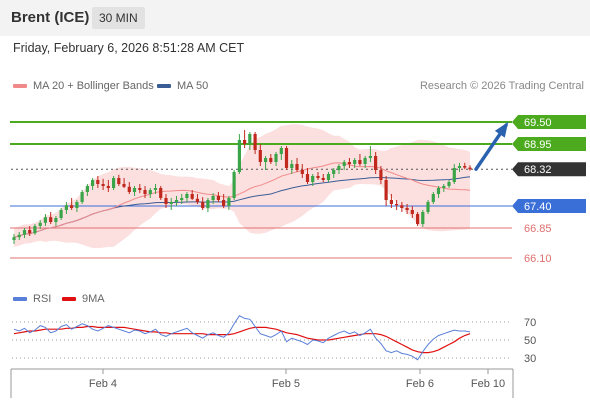 The height and width of the screenshot is (400, 590). Describe the element at coordinates (530, 359) in the screenshot. I see `rsi-tick-label: 30` at that location.